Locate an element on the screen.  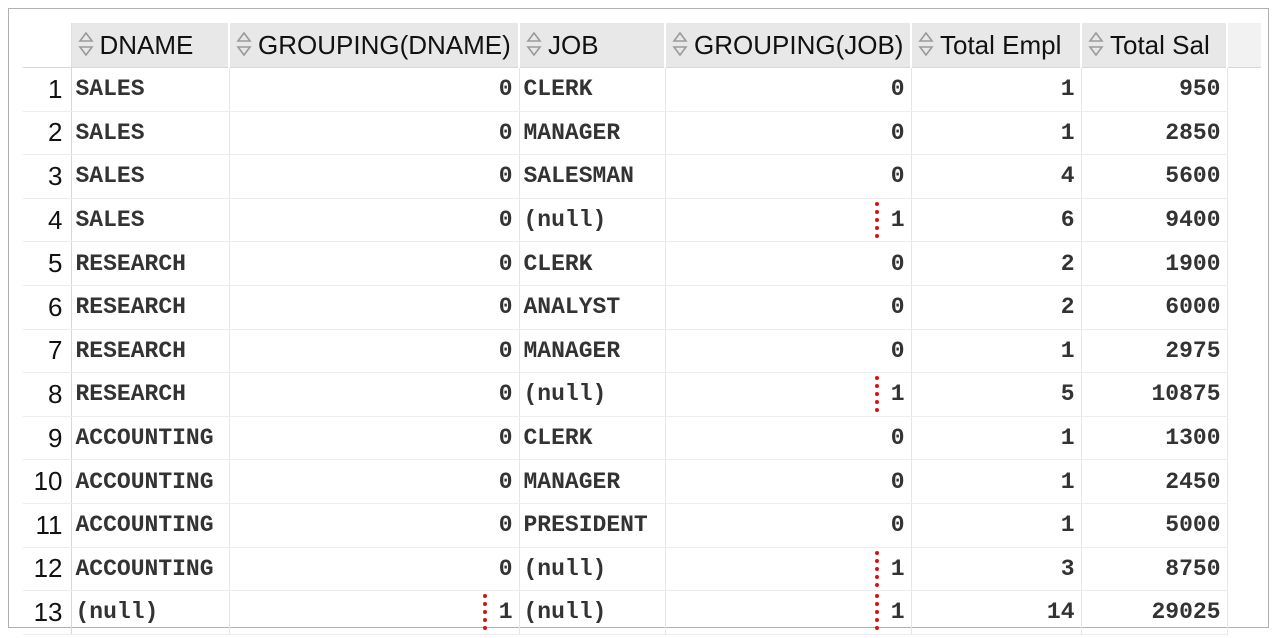
cell-job: SALESMAN is located at coordinates (592, 176).